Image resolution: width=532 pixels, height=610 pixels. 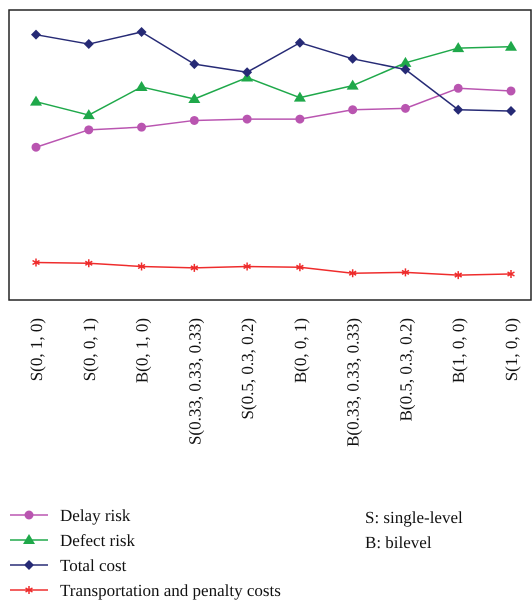 I want to click on legend-label: Delay risk, so click(x=95, y=515).